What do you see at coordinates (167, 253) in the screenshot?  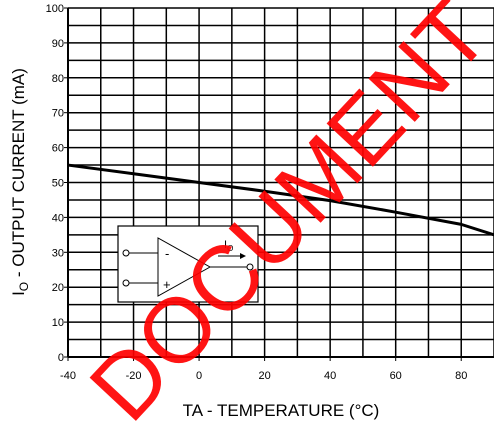 I see `minus-label: -` at bounding box center [167, 253].